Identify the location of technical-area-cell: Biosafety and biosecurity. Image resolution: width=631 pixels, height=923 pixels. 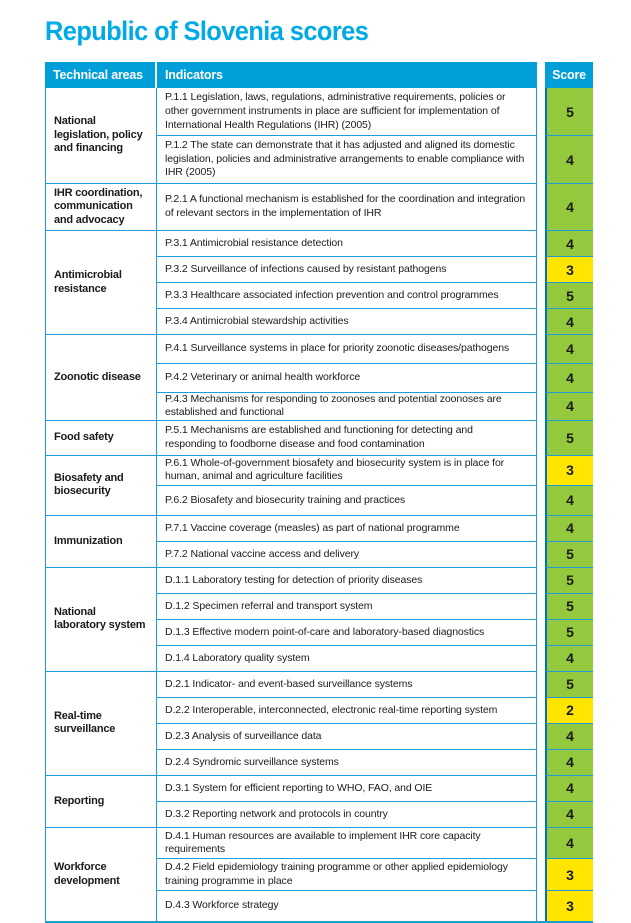
(101, 484).